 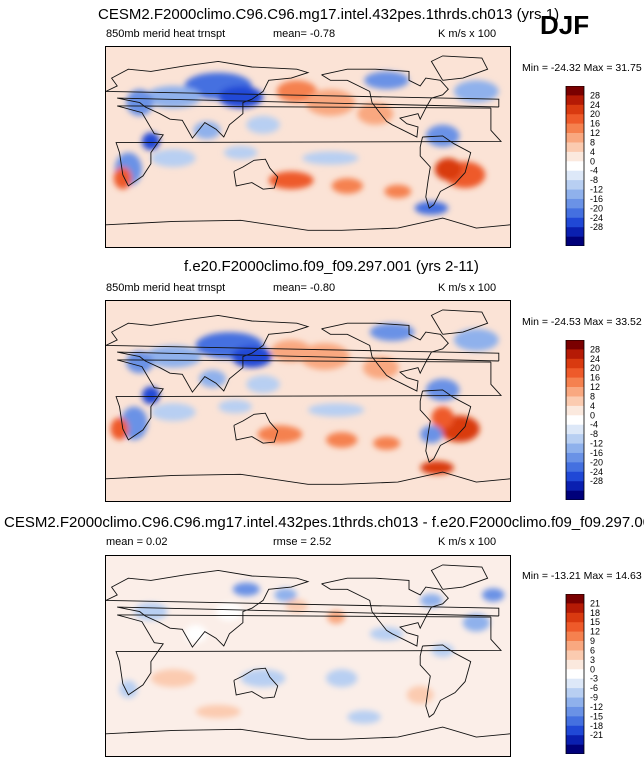 What do you see at coordinates (594, 679) in the screenshot?
I see `colorbar-tick-label: -3` at bounding box center [594, 679].